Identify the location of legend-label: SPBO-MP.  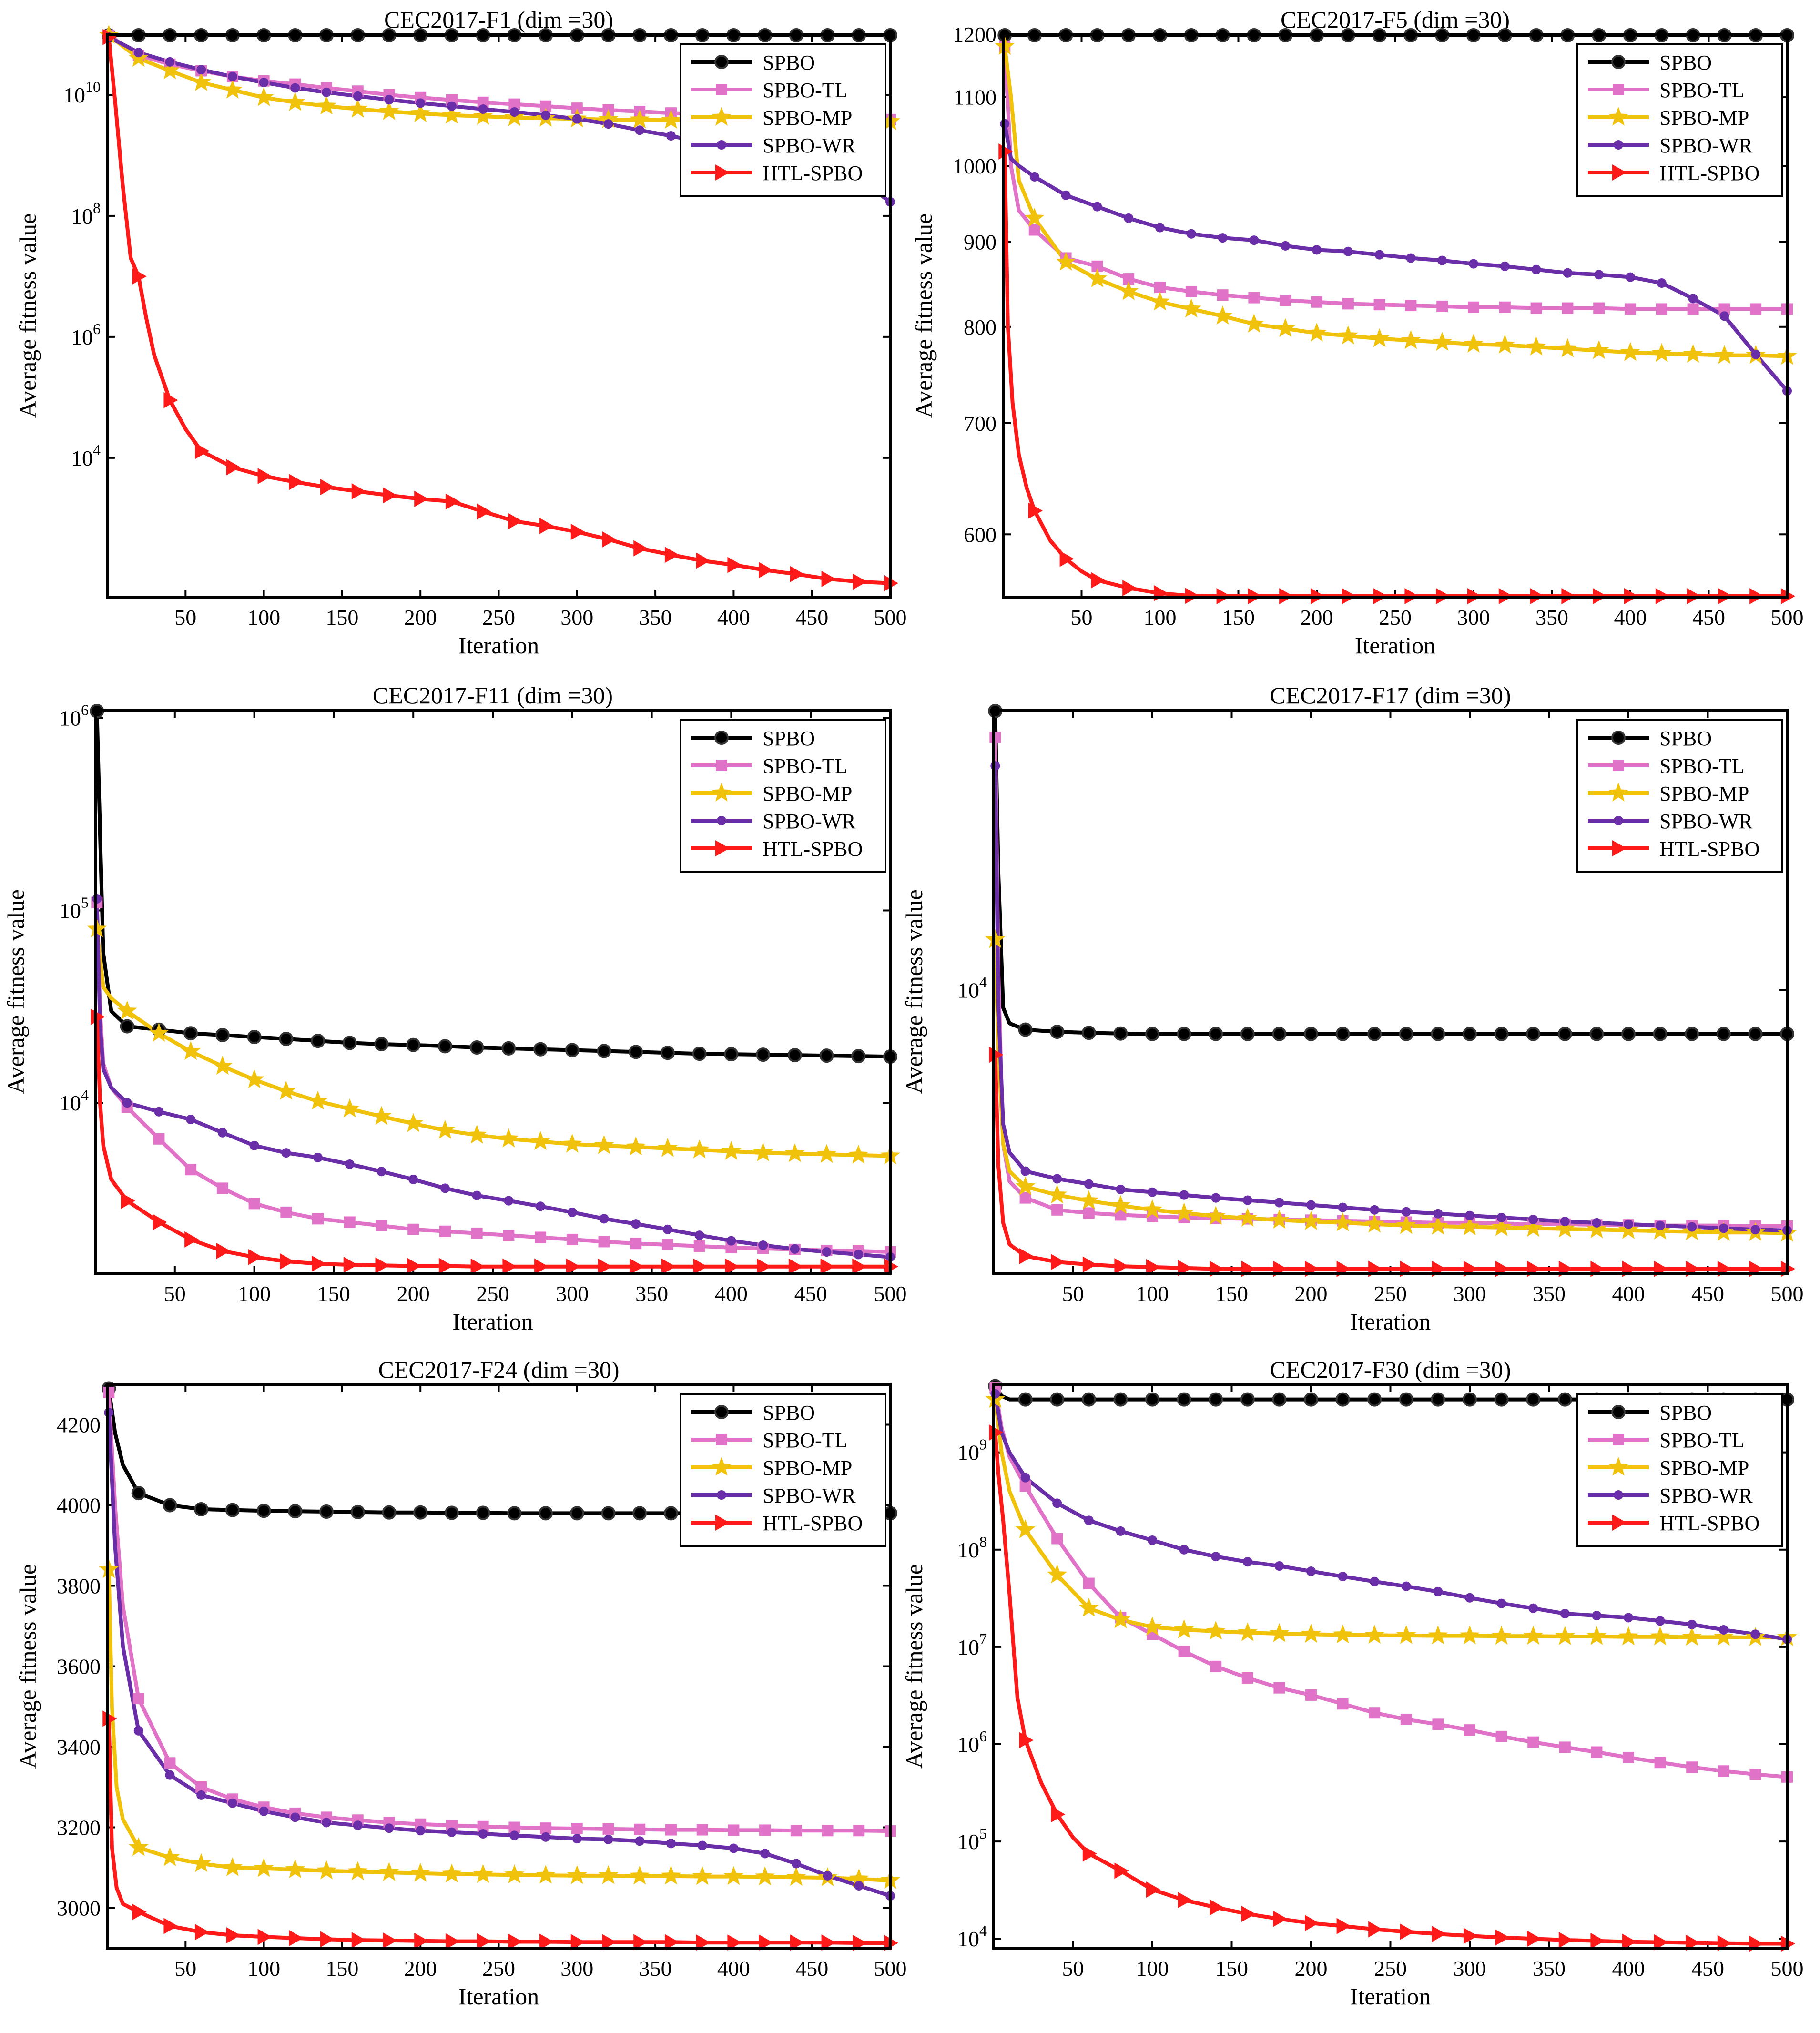
(1704, 1468).